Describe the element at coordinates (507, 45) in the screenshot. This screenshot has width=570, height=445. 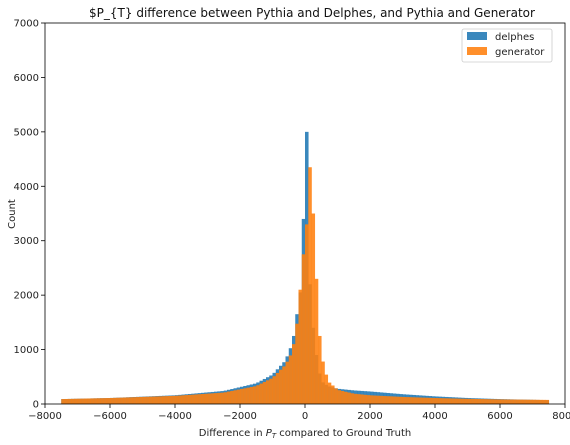
I see `legend: delphes generator` at that location.